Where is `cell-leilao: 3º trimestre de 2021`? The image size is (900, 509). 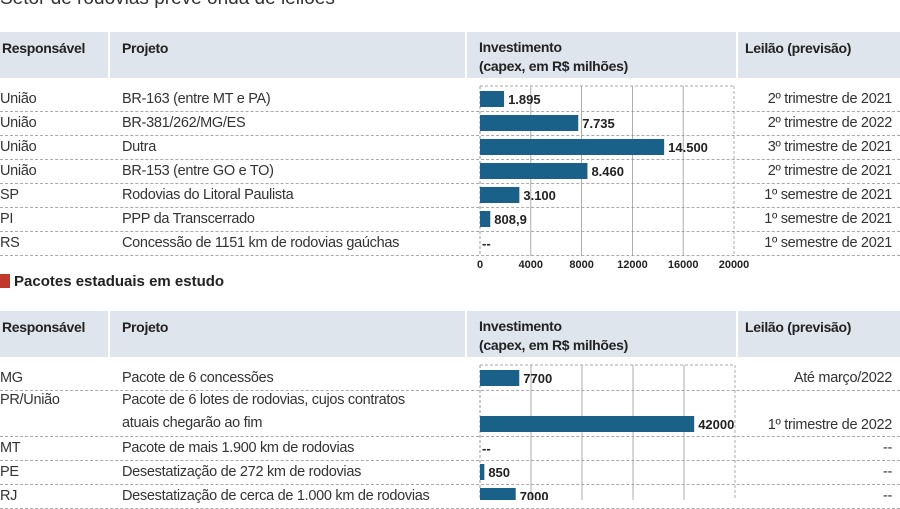 cell-leilao: 3º trimestre de 2021 is located at coordinates (830, 147).